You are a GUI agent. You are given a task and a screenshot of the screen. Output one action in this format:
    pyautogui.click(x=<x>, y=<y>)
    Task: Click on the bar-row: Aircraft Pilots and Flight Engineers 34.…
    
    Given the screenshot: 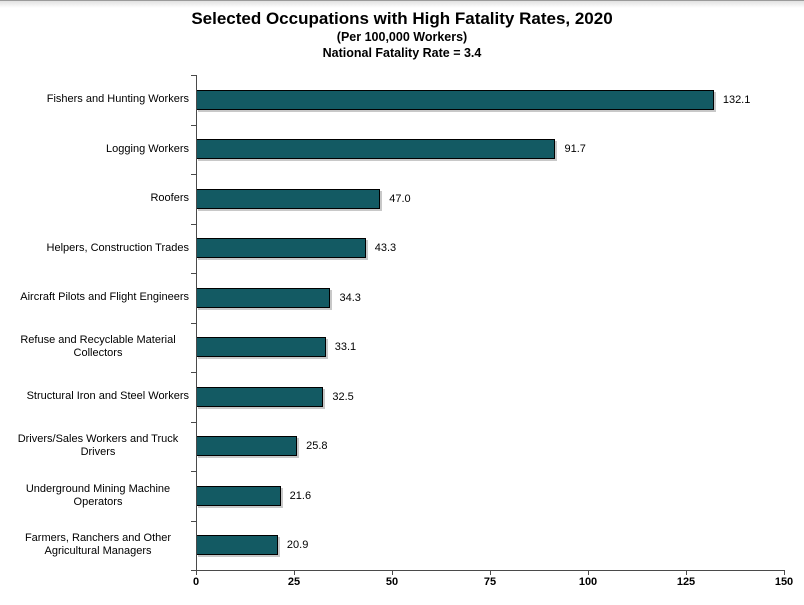 What is the action you would take?
    pyautogui.click(x=392, y=298)
    